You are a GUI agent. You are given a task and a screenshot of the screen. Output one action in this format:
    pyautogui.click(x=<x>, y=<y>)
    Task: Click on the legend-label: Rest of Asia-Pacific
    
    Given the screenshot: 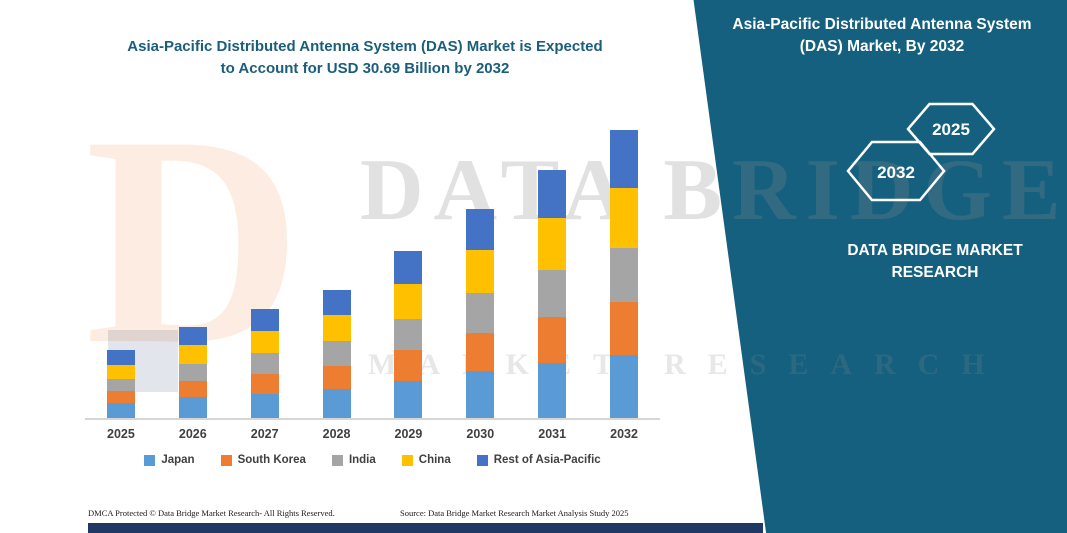 What is the action you would take?
    pyautogui.click(x=547, y=460)
    